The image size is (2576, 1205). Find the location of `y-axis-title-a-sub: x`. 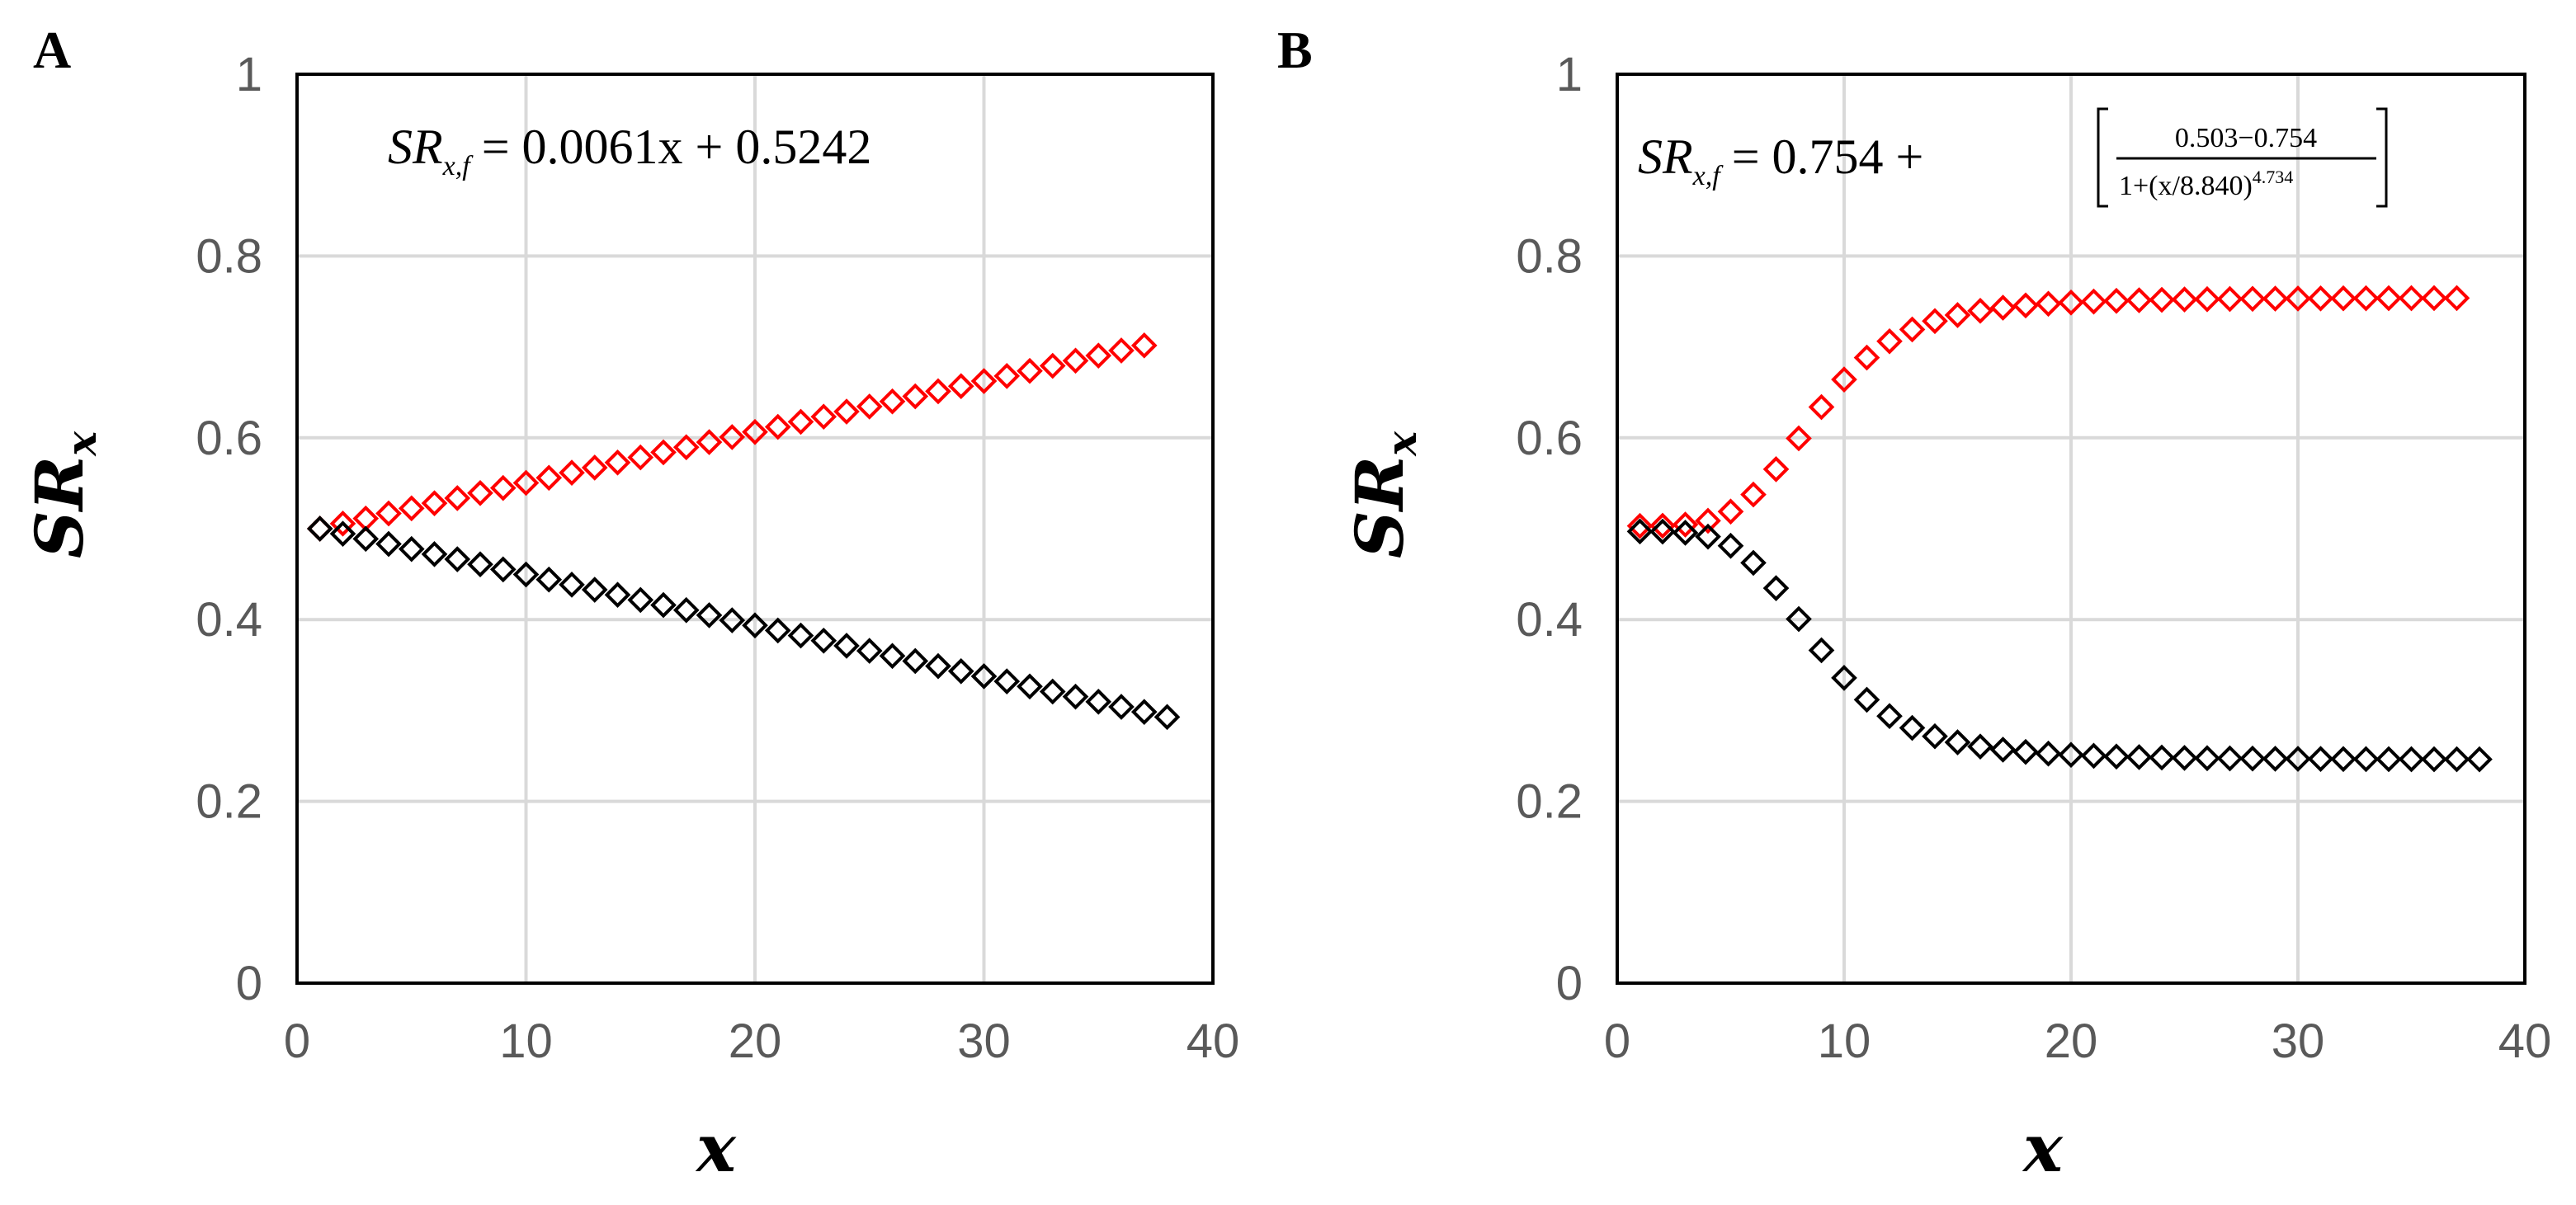

y-axis-title-a-sub: x is located at coordinates (81, 444).